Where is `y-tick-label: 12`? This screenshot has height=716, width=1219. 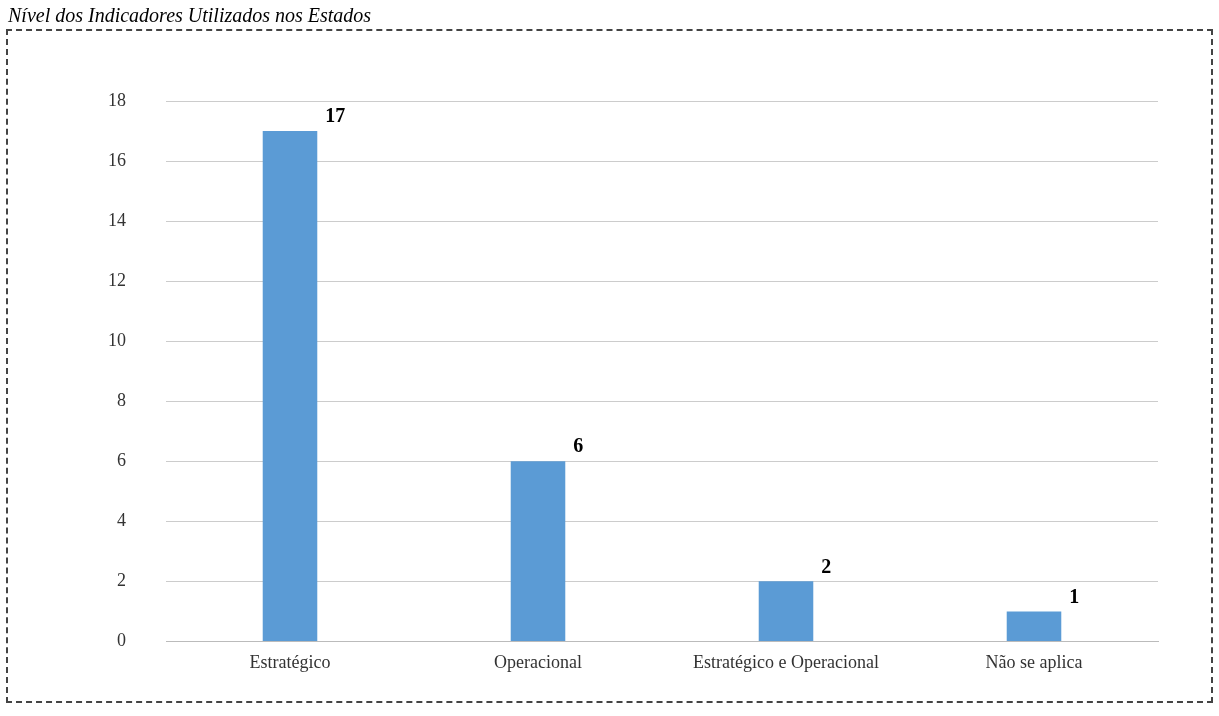
y-tick-label: 12 is located at coordinates (117, 279).